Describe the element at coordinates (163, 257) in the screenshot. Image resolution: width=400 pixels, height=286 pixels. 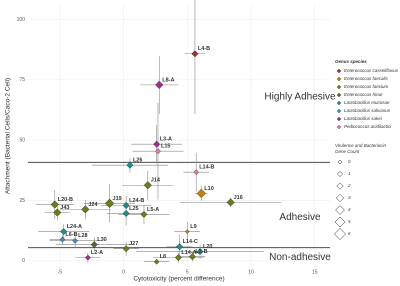
I see `point-label: L8` at that location.